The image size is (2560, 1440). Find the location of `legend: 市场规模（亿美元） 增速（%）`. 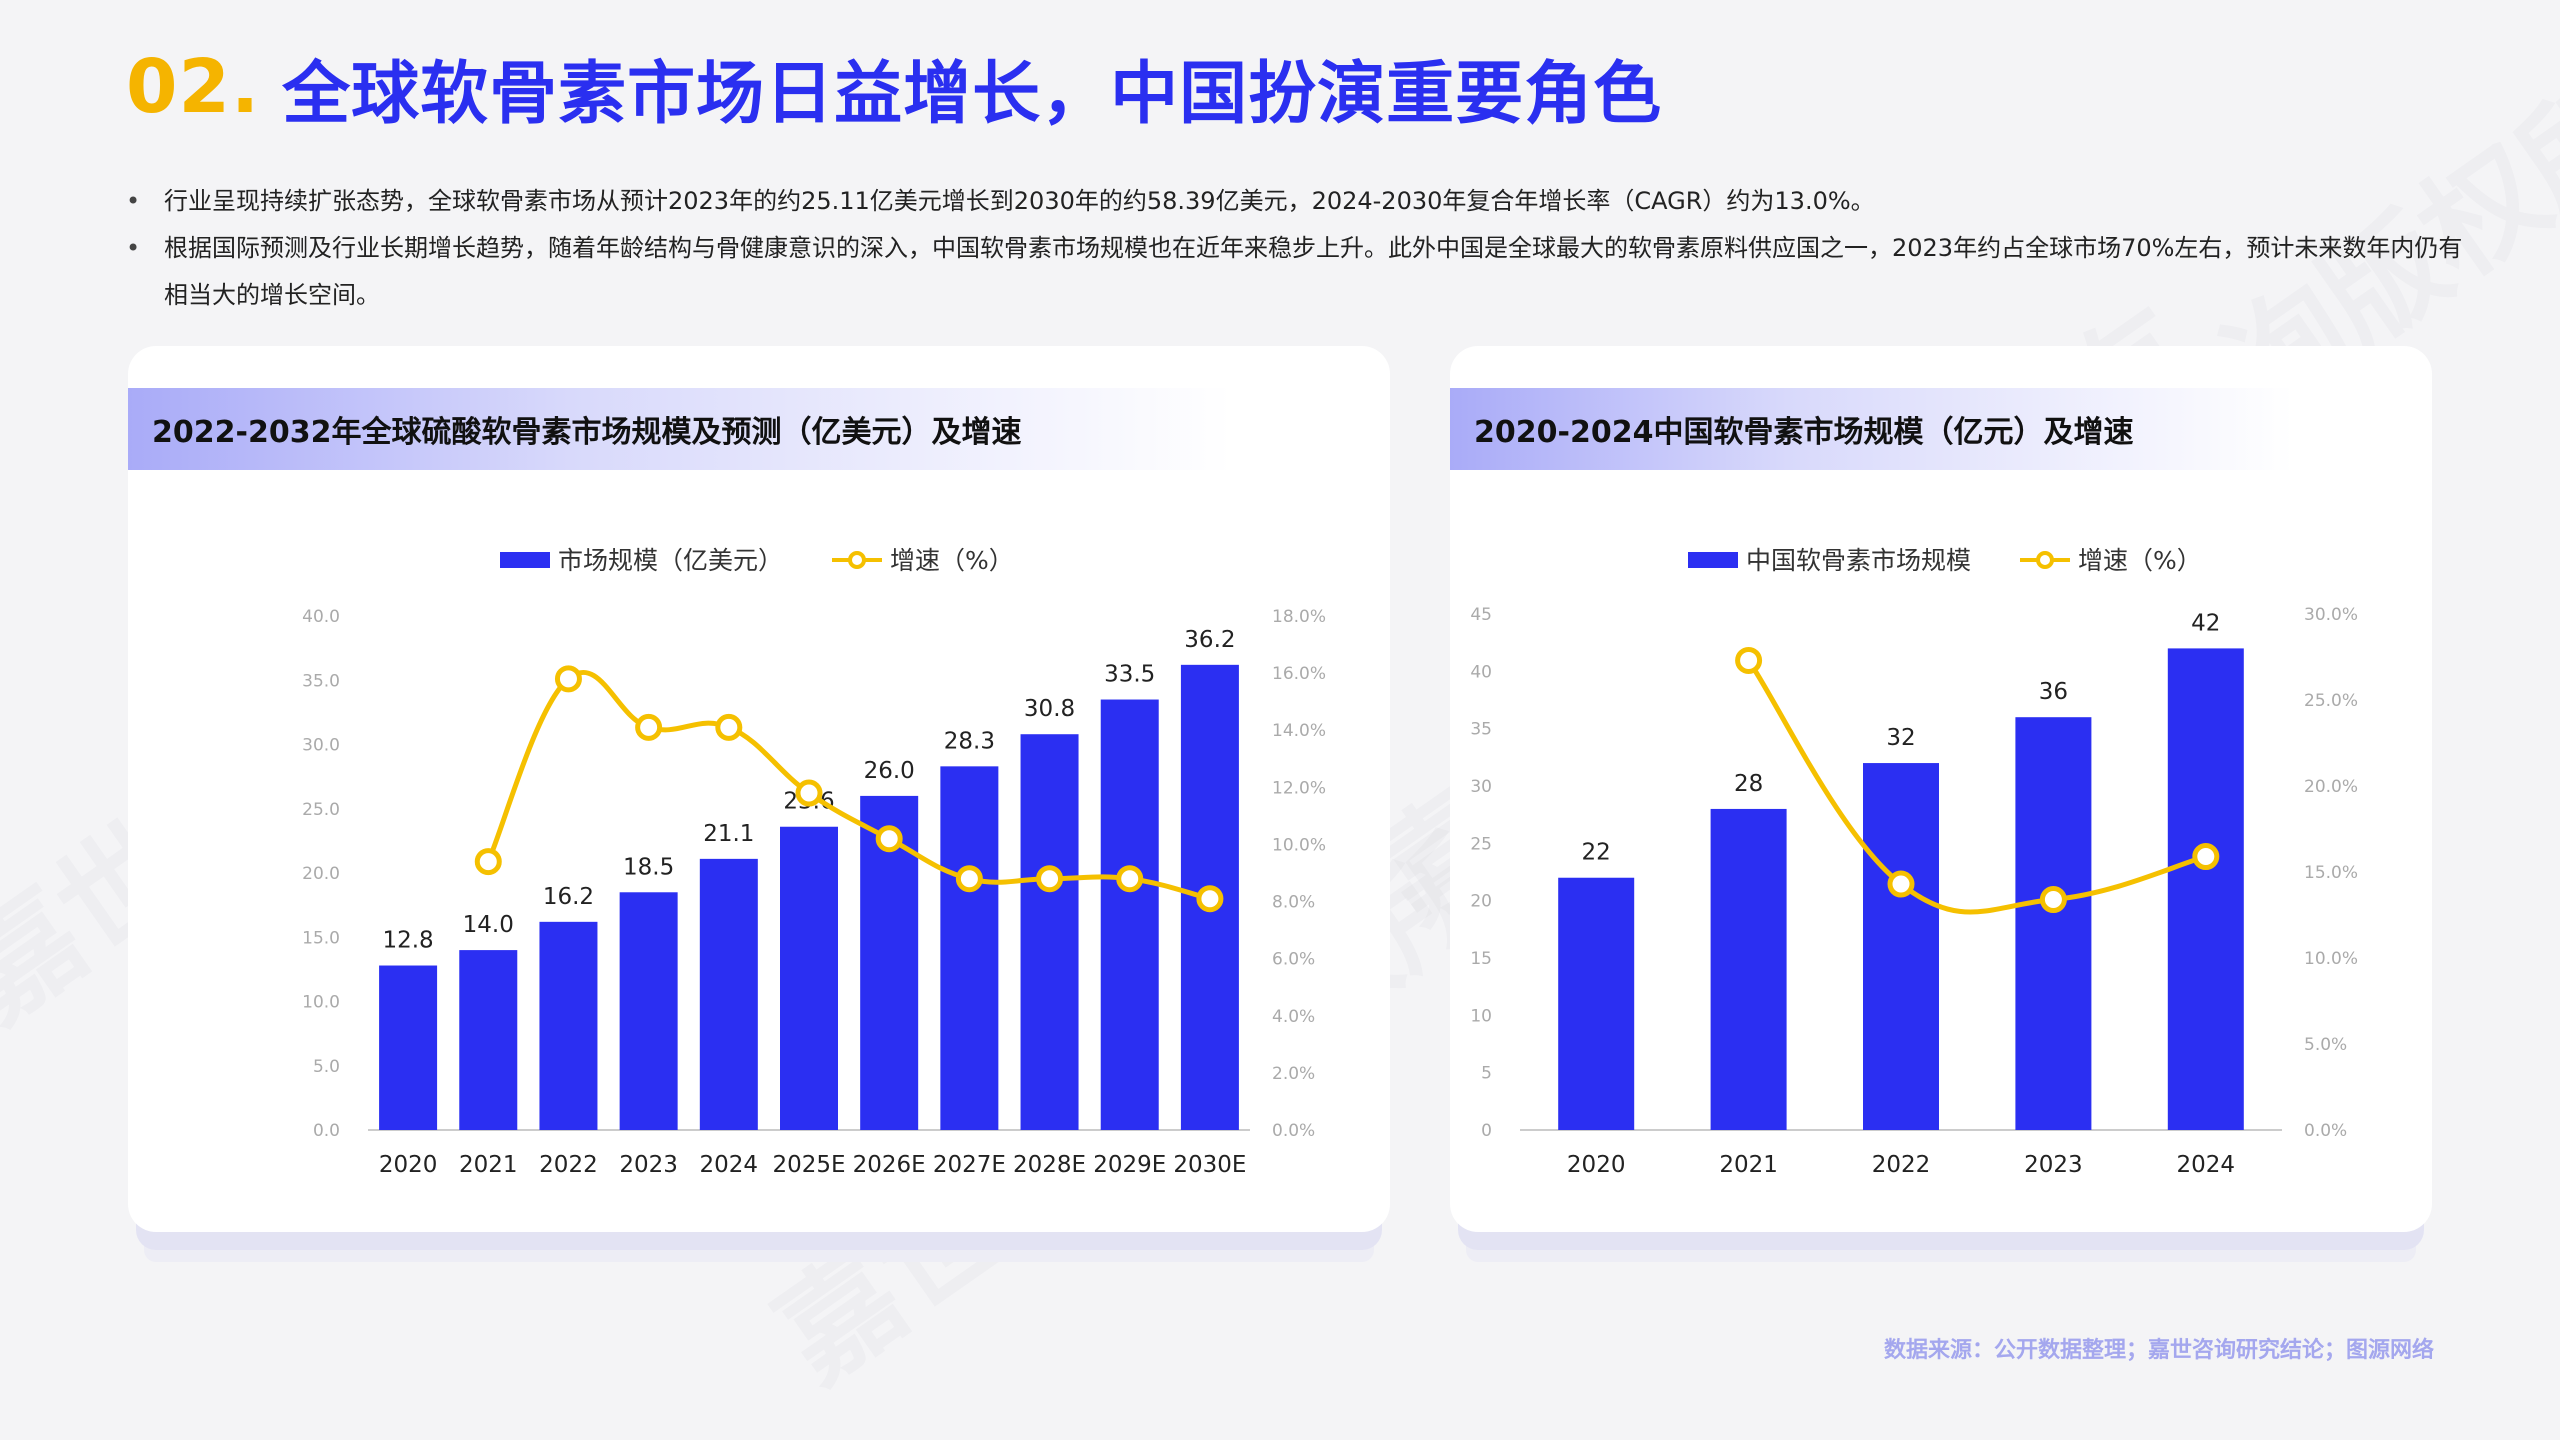

legend: 市场规模（亿美元） 增速（%） is located at coordinates (757, 560).